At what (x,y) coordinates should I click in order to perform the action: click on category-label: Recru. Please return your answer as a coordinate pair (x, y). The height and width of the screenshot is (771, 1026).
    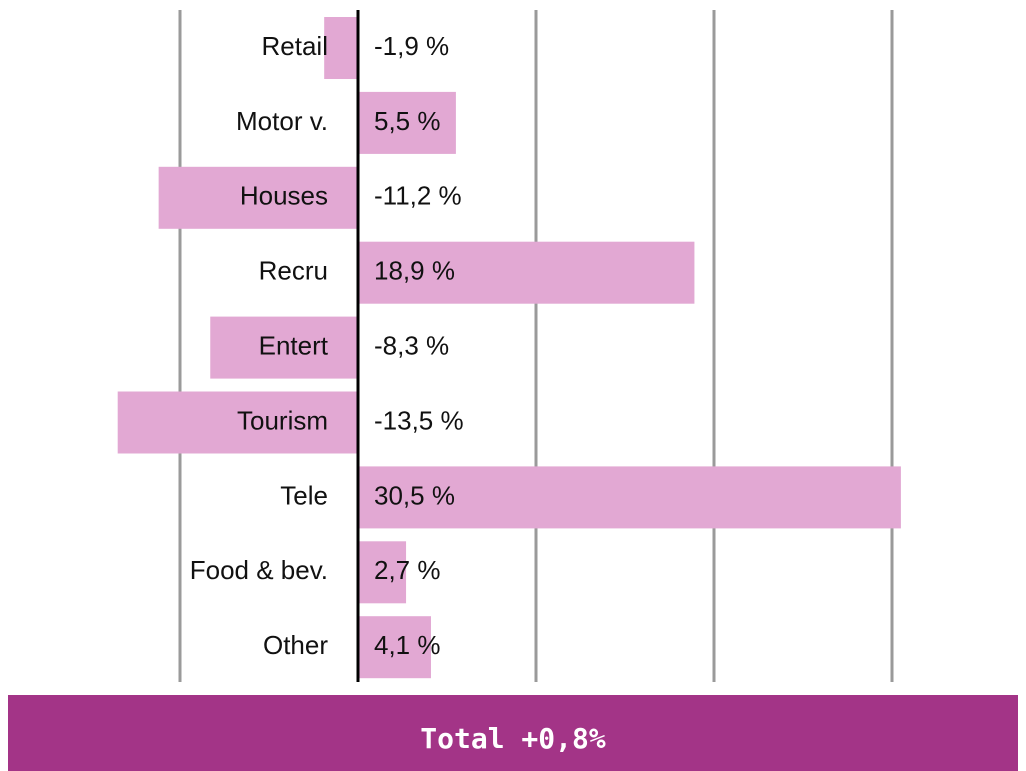
    Looking at the image, I should click on (293, 271).